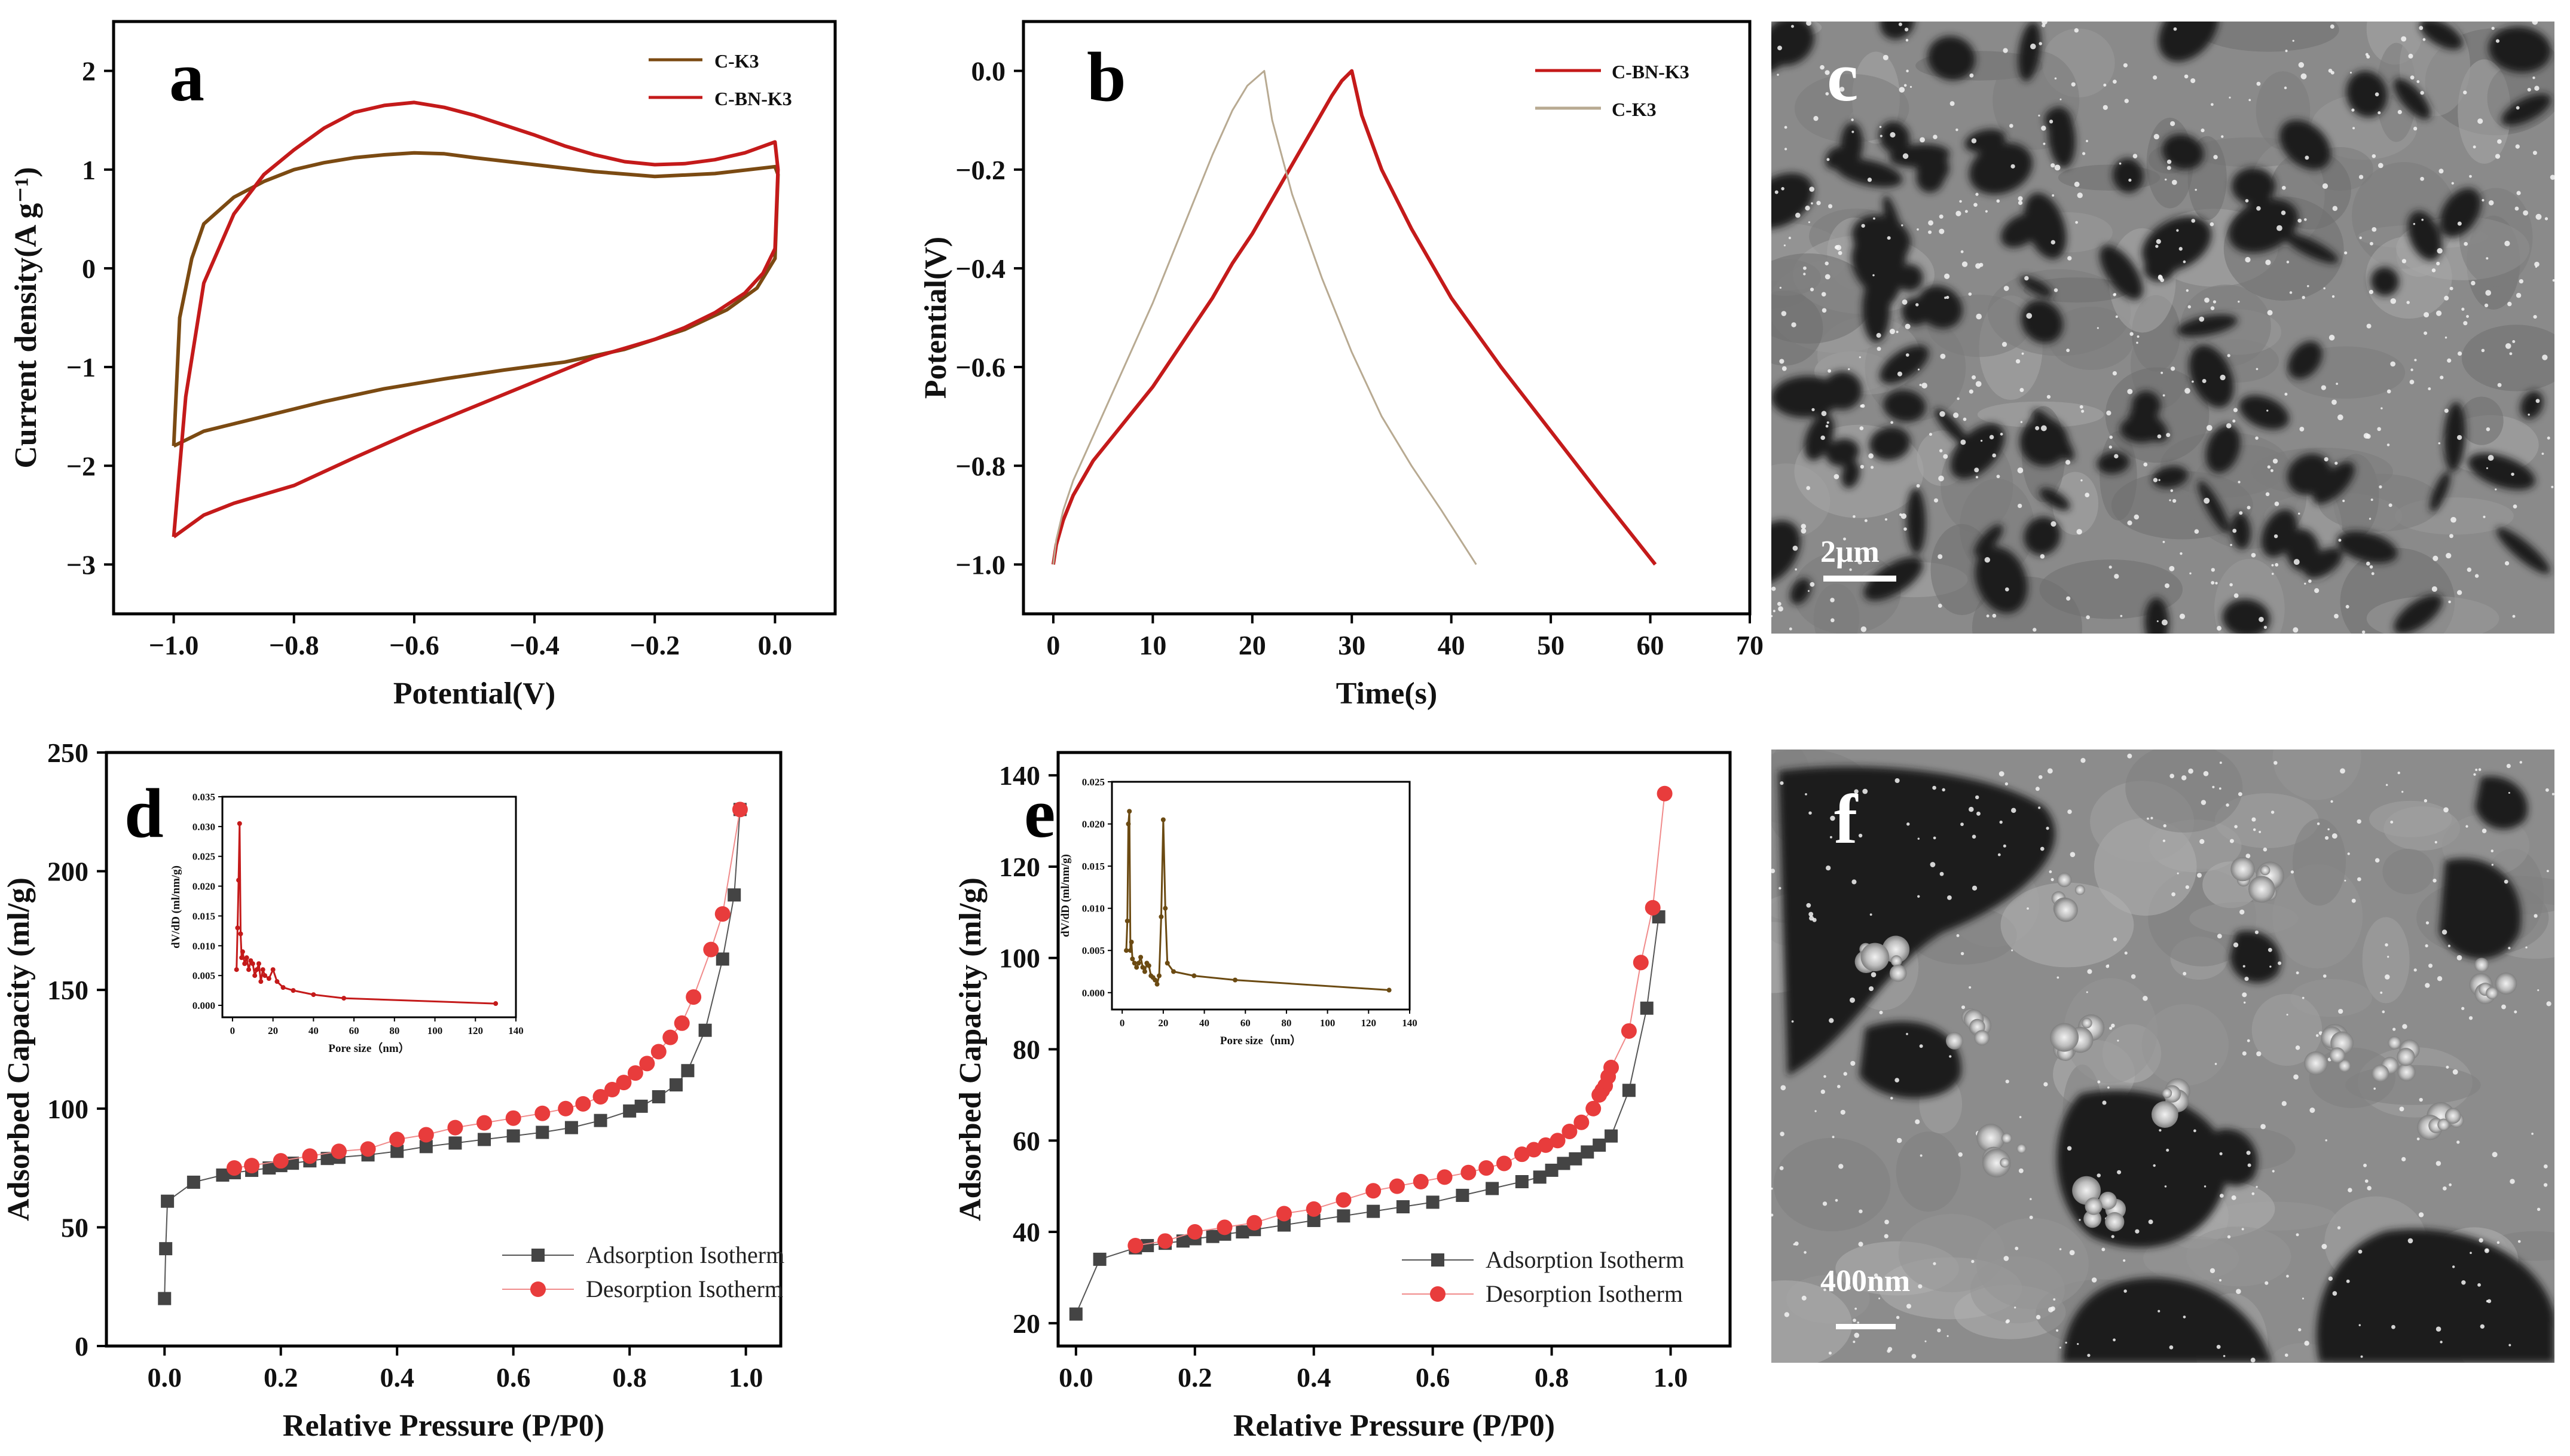 This screenshot has width=2570, height=1456. What do you see at coordinates (971, 1049) in the screenshot?
I see `y-axis-title: Adsorbed Capacity (ml/g)` at bounding box center [971, 1049].